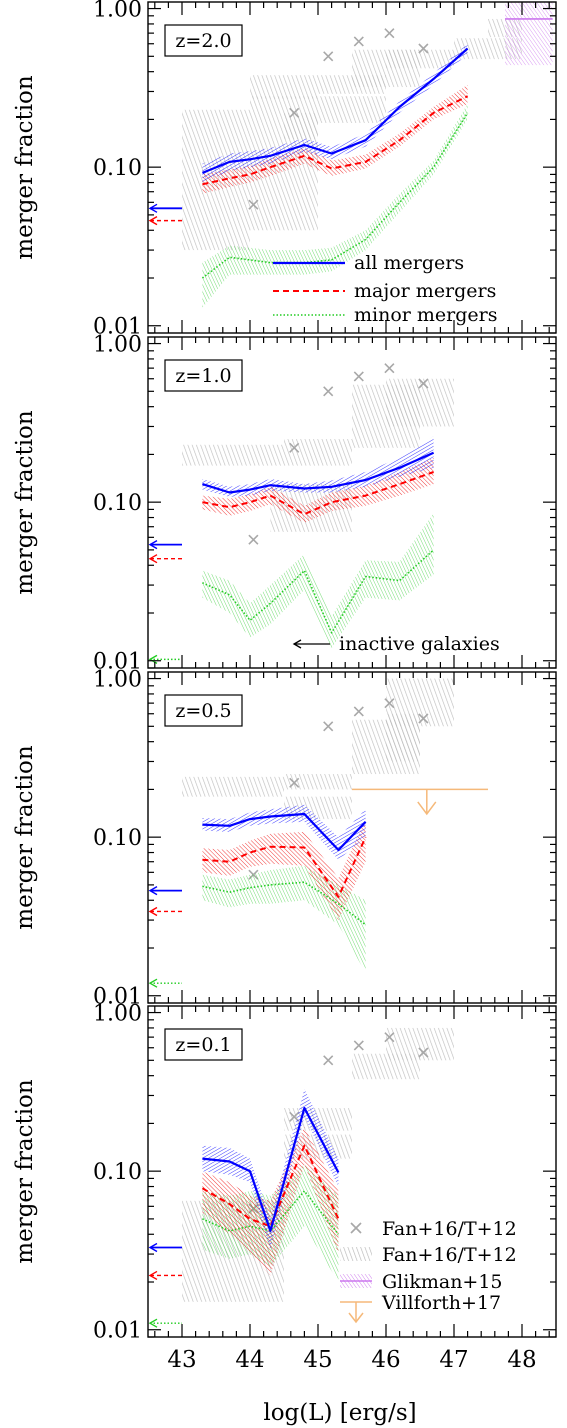 The height and width of the screenshot is (1428, 567). I want to click on legend-glikman-label: Glikman+15, so click(442, 1282).